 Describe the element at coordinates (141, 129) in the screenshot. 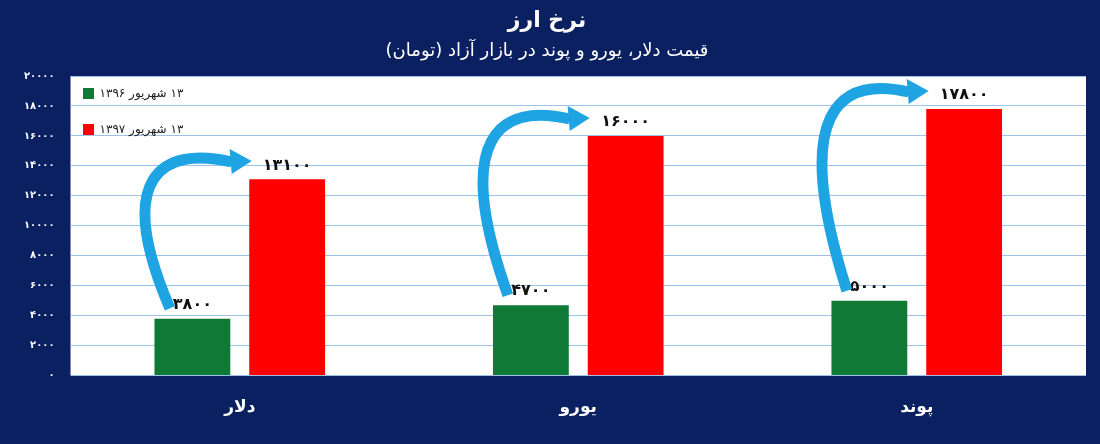

I see `legend-label: ۱۳ شهریور ۱۳۹۷` at that location.